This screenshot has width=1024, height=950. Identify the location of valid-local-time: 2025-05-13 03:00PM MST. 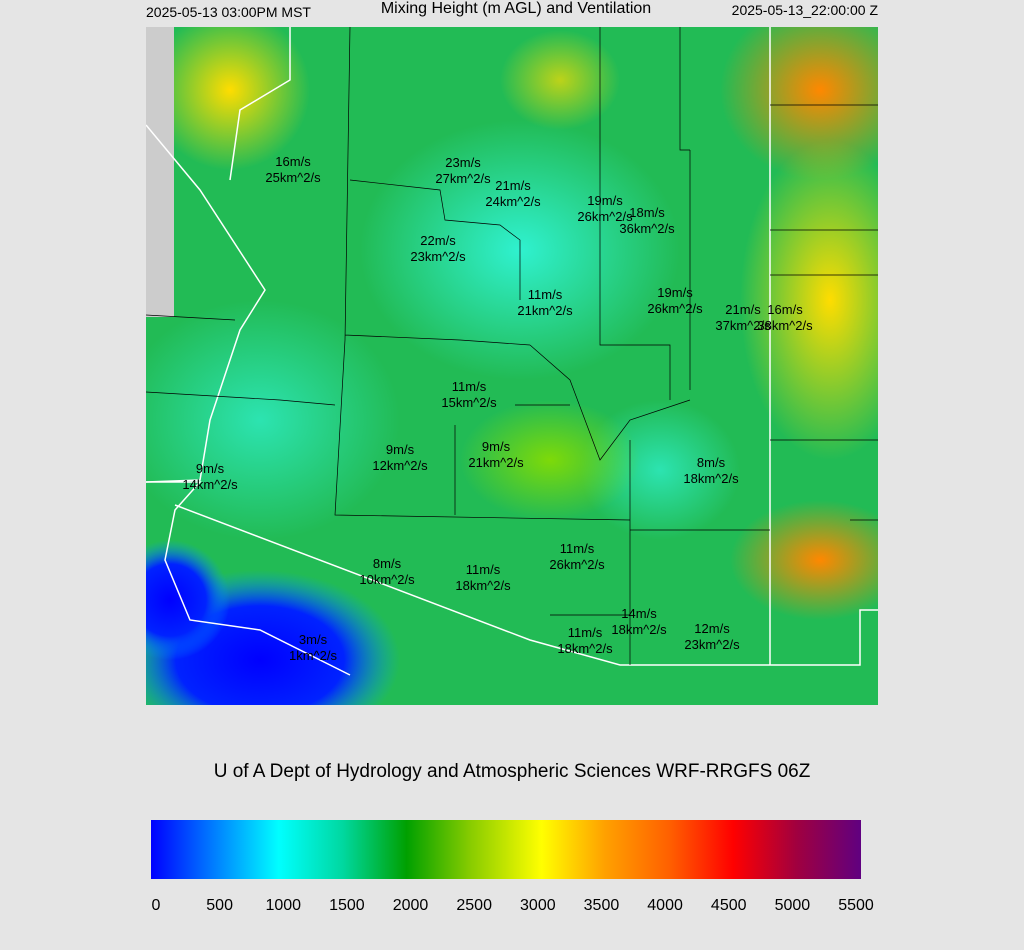
(228, 12).